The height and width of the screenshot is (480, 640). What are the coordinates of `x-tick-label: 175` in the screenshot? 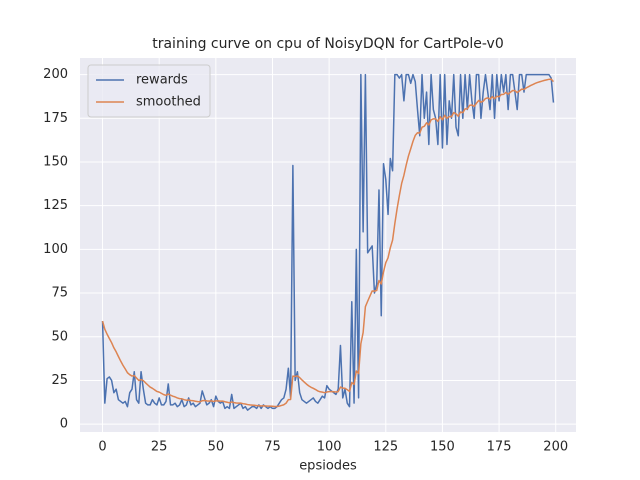 It's located at (499, 447).